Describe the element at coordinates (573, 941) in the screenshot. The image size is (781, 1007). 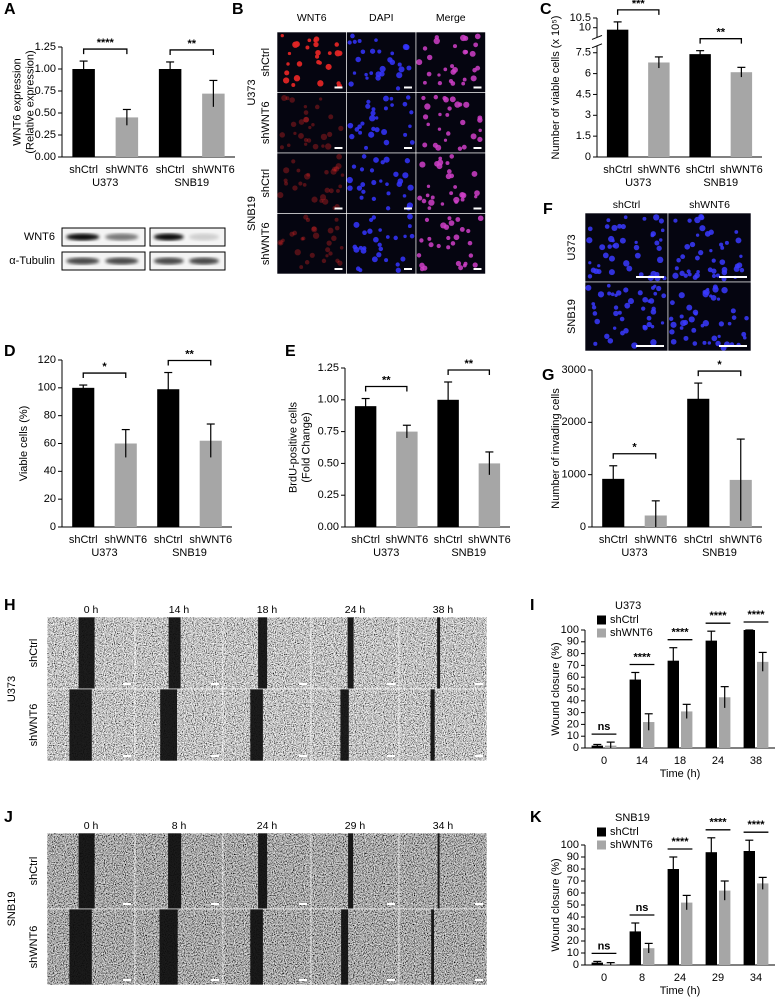
I see `y-tick-label: 20` at that location.